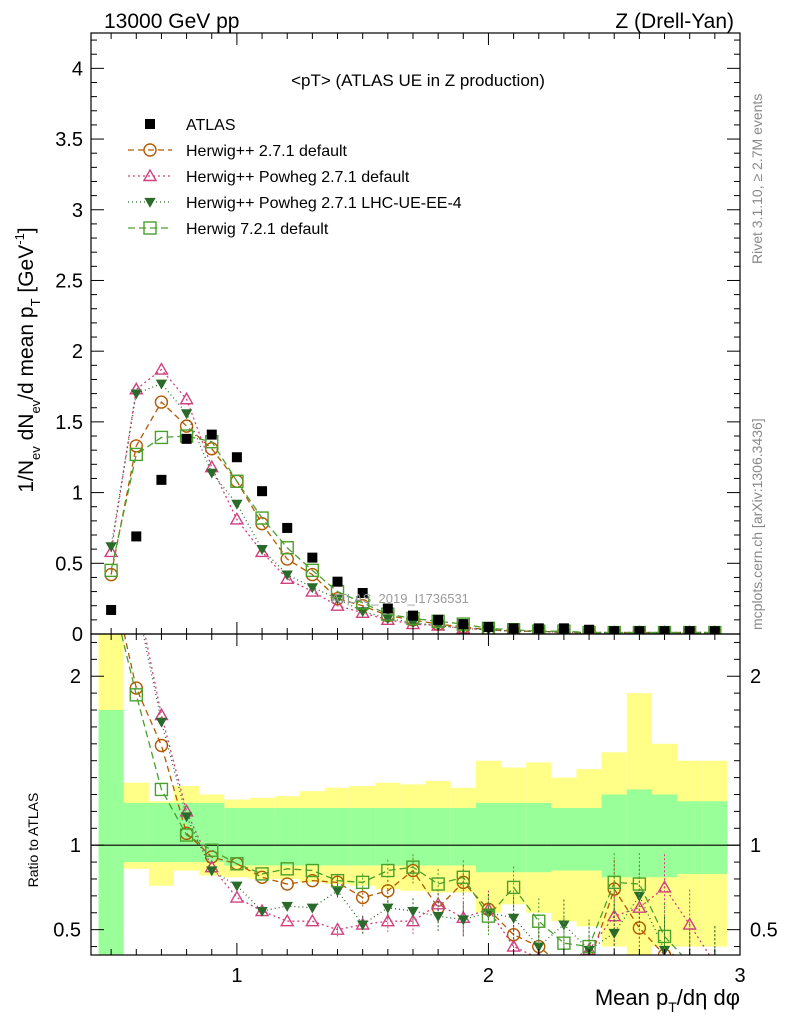  Describe the element at coordinates (674, 21) in the screenshot. I see `header-right: Z (Drell-Yan)` at that location.